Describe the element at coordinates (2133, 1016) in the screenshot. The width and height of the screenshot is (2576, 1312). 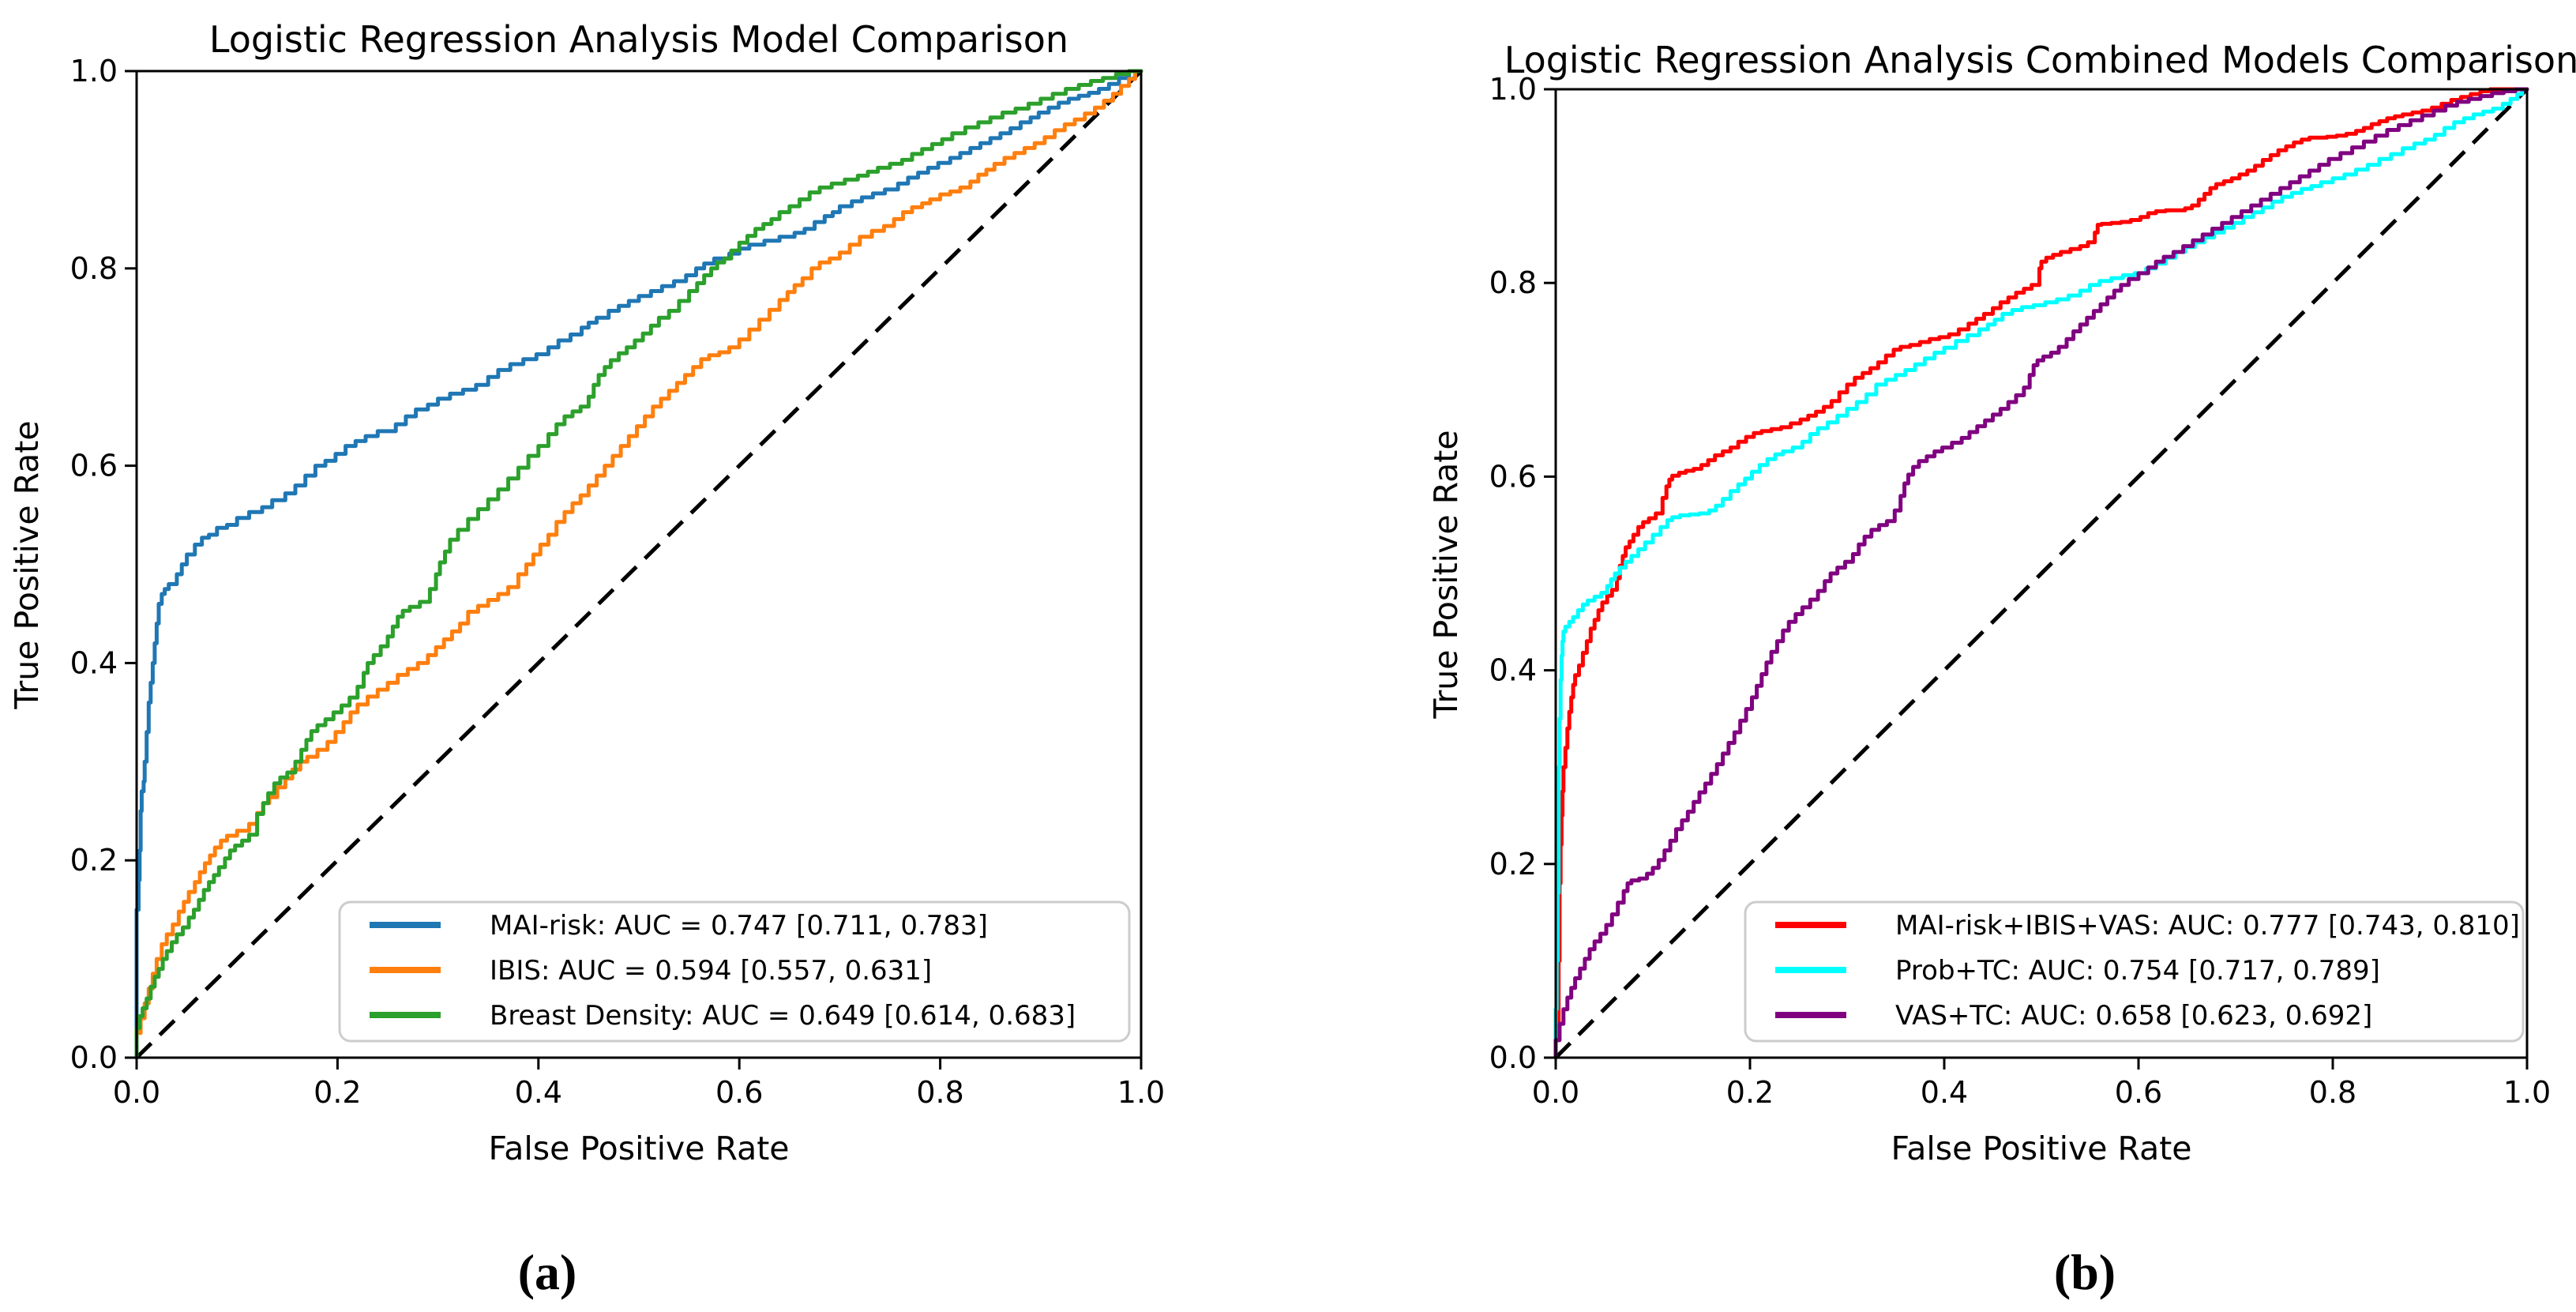
I see `legend-entry-label: VAS+TC: AUC: 0.658 [0.623, 0.692]` at that location.